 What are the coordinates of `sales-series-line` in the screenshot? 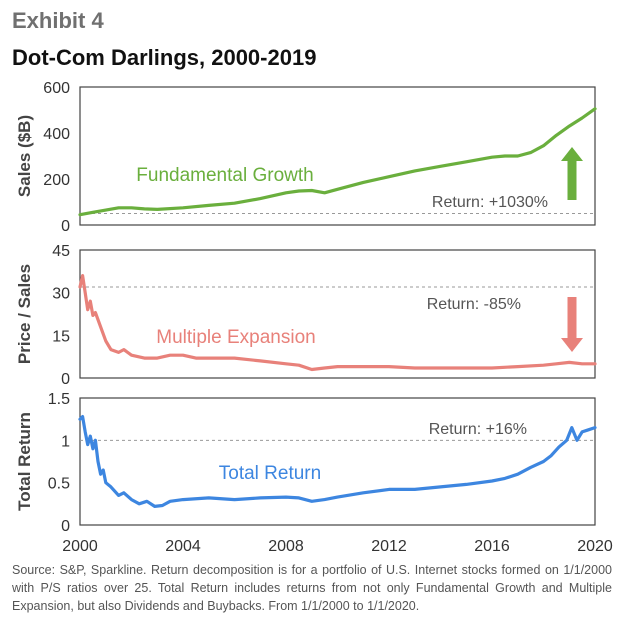 It's located at (337, 162).